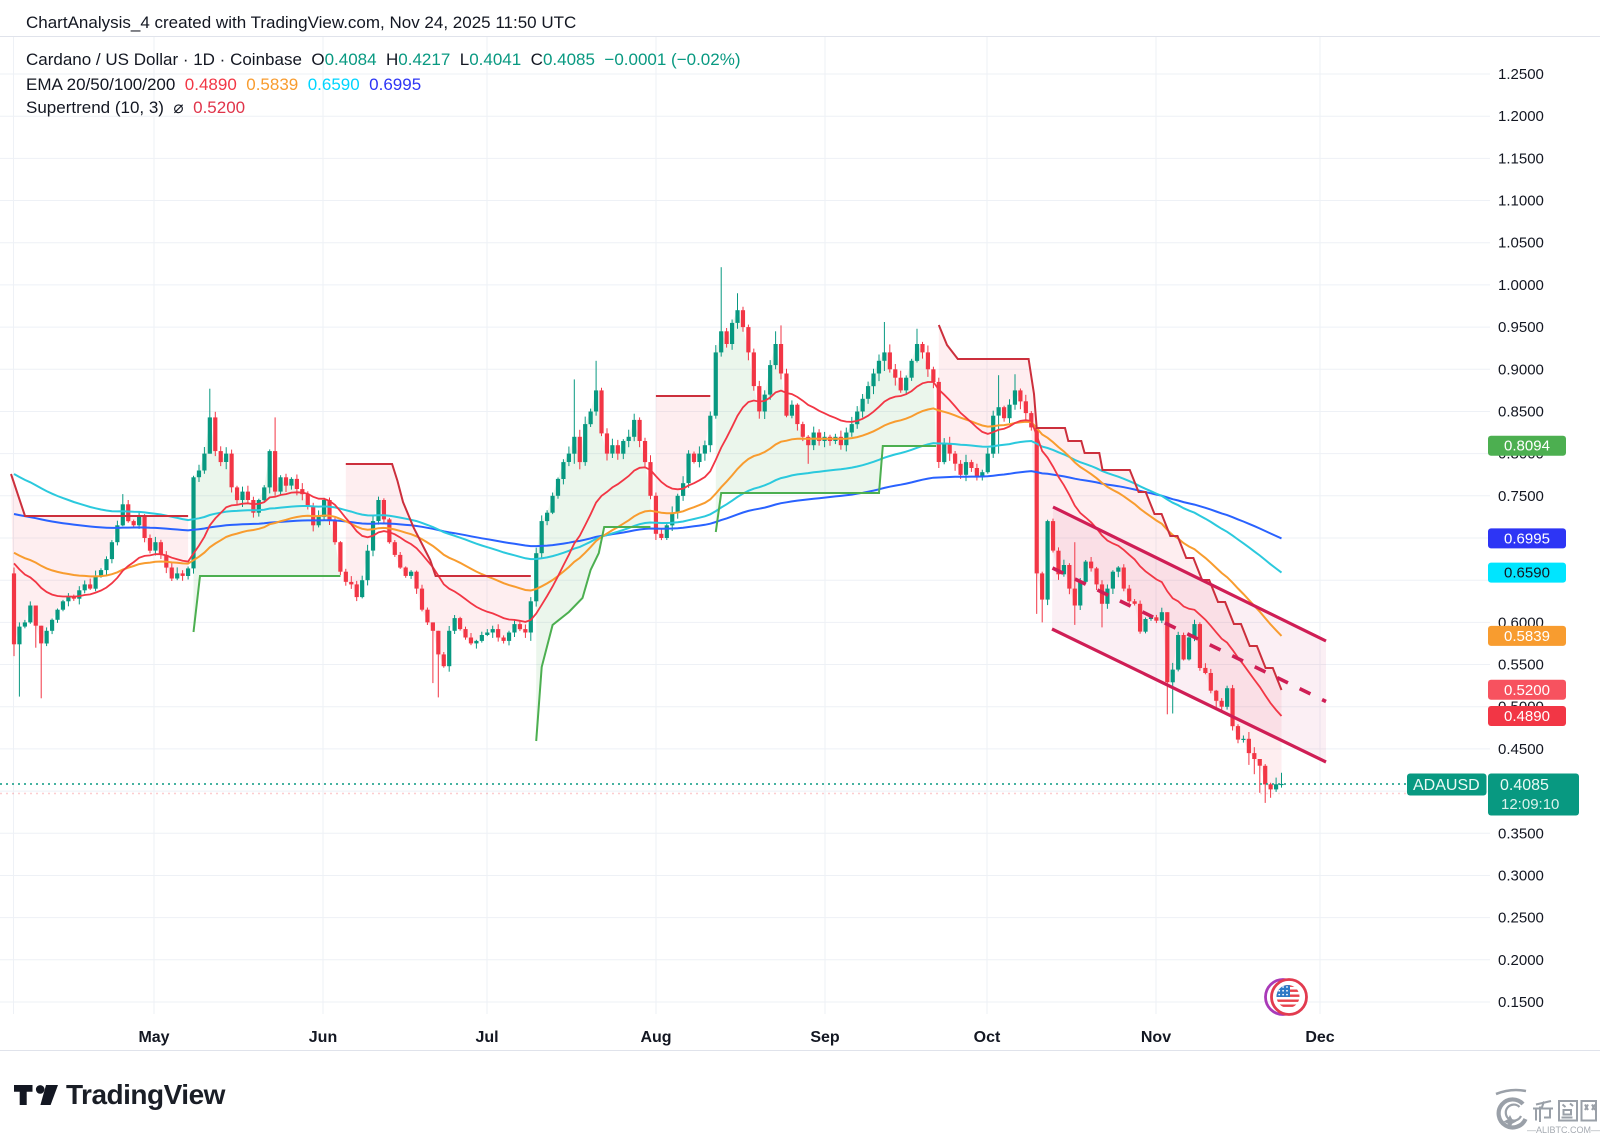 This screenshot has width=1600, height=1137. I want to click on svg-text: 12:09:10, so click(1530, 804).